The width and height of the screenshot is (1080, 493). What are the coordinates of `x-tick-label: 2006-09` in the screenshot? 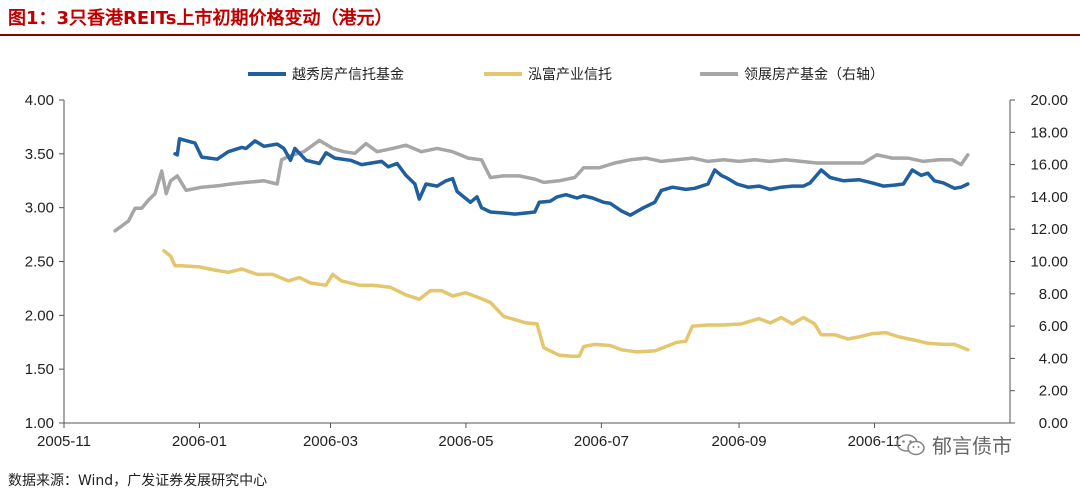 It's located at (739, 441).